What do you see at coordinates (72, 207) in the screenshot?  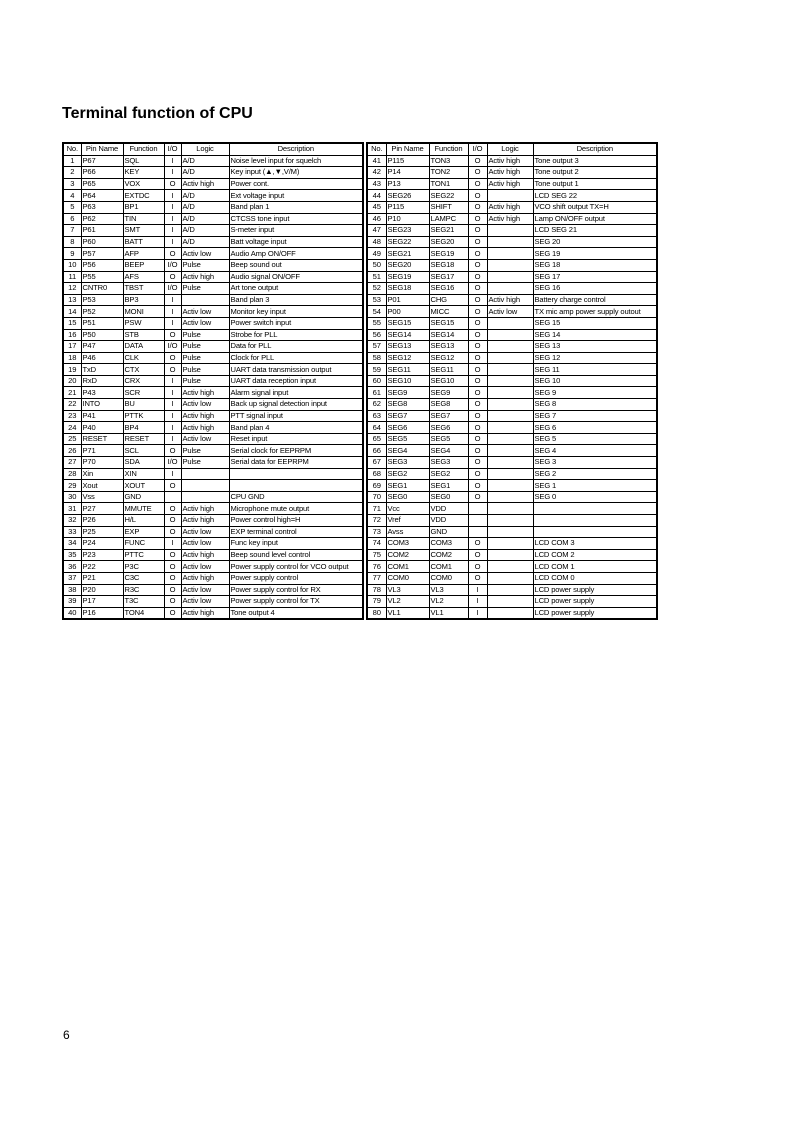 I see `cell-no: 5` at bounding box center [72, 207].